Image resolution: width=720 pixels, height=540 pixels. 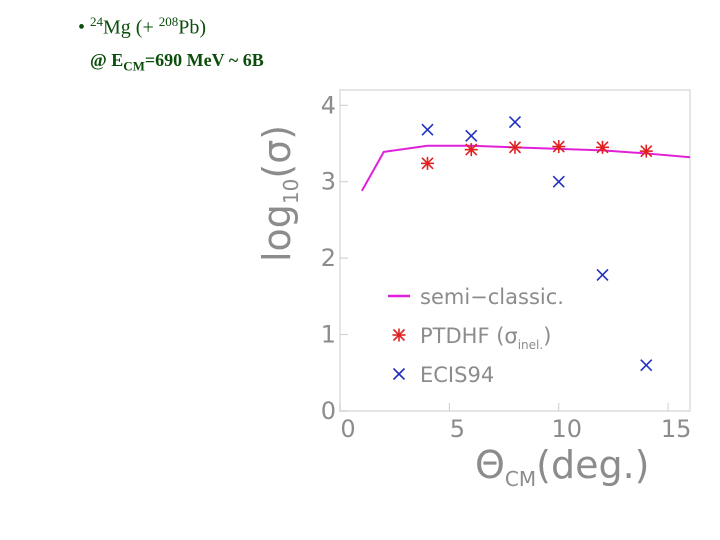 What do you see at coordinates (592, 465) in the screenshot?
I see `x-label-part: (deg.)` at bounding box center [592, 465].